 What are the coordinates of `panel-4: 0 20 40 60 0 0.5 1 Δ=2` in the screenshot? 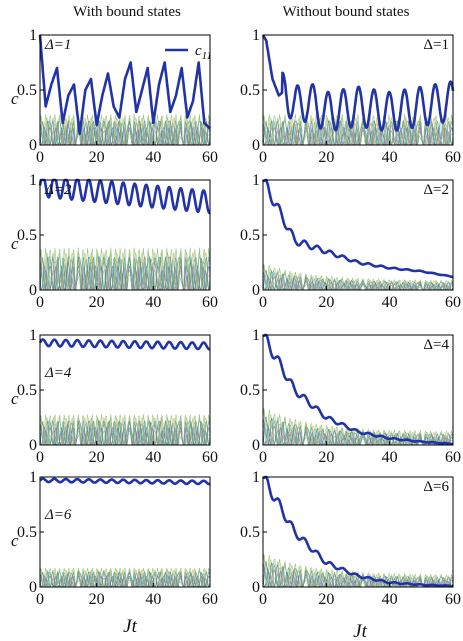 It's located at (350, 241).